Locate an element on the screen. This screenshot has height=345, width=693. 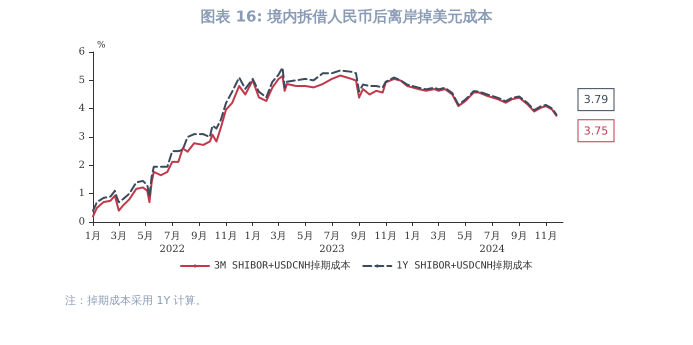
annotation: 3.75 is located at coordinates (596, 131).